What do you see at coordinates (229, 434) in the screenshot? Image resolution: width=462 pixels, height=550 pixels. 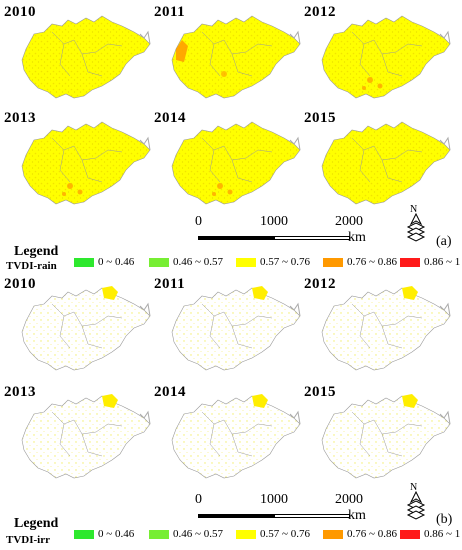 I see `map-2014-irr: 2014` at bounding box center [229, 434].